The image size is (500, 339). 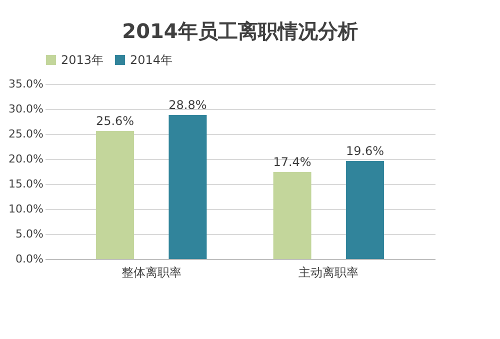 What do you see at coordinates (240, 31) in the screenshot?
I see `chart-title: 2014年员工离职情况分析` at bounding box center [240, 31].